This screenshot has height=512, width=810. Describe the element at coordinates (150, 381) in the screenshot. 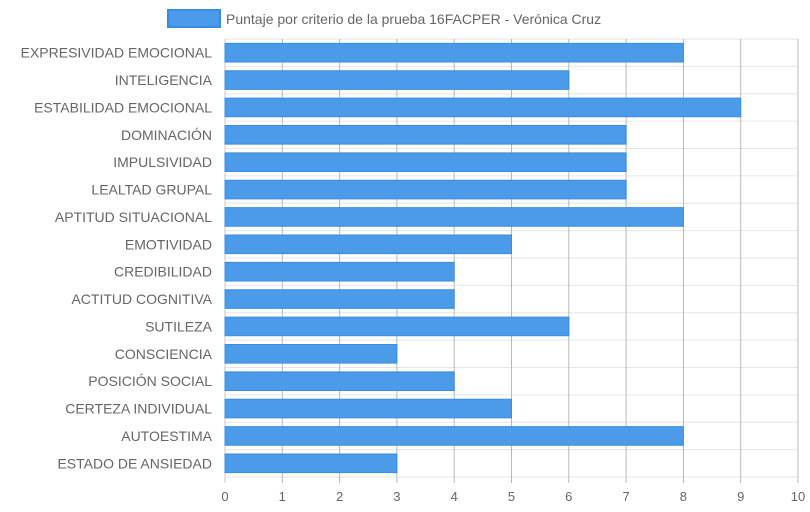

I see `category-label: POSICIÓN SOCIAL` at that location.